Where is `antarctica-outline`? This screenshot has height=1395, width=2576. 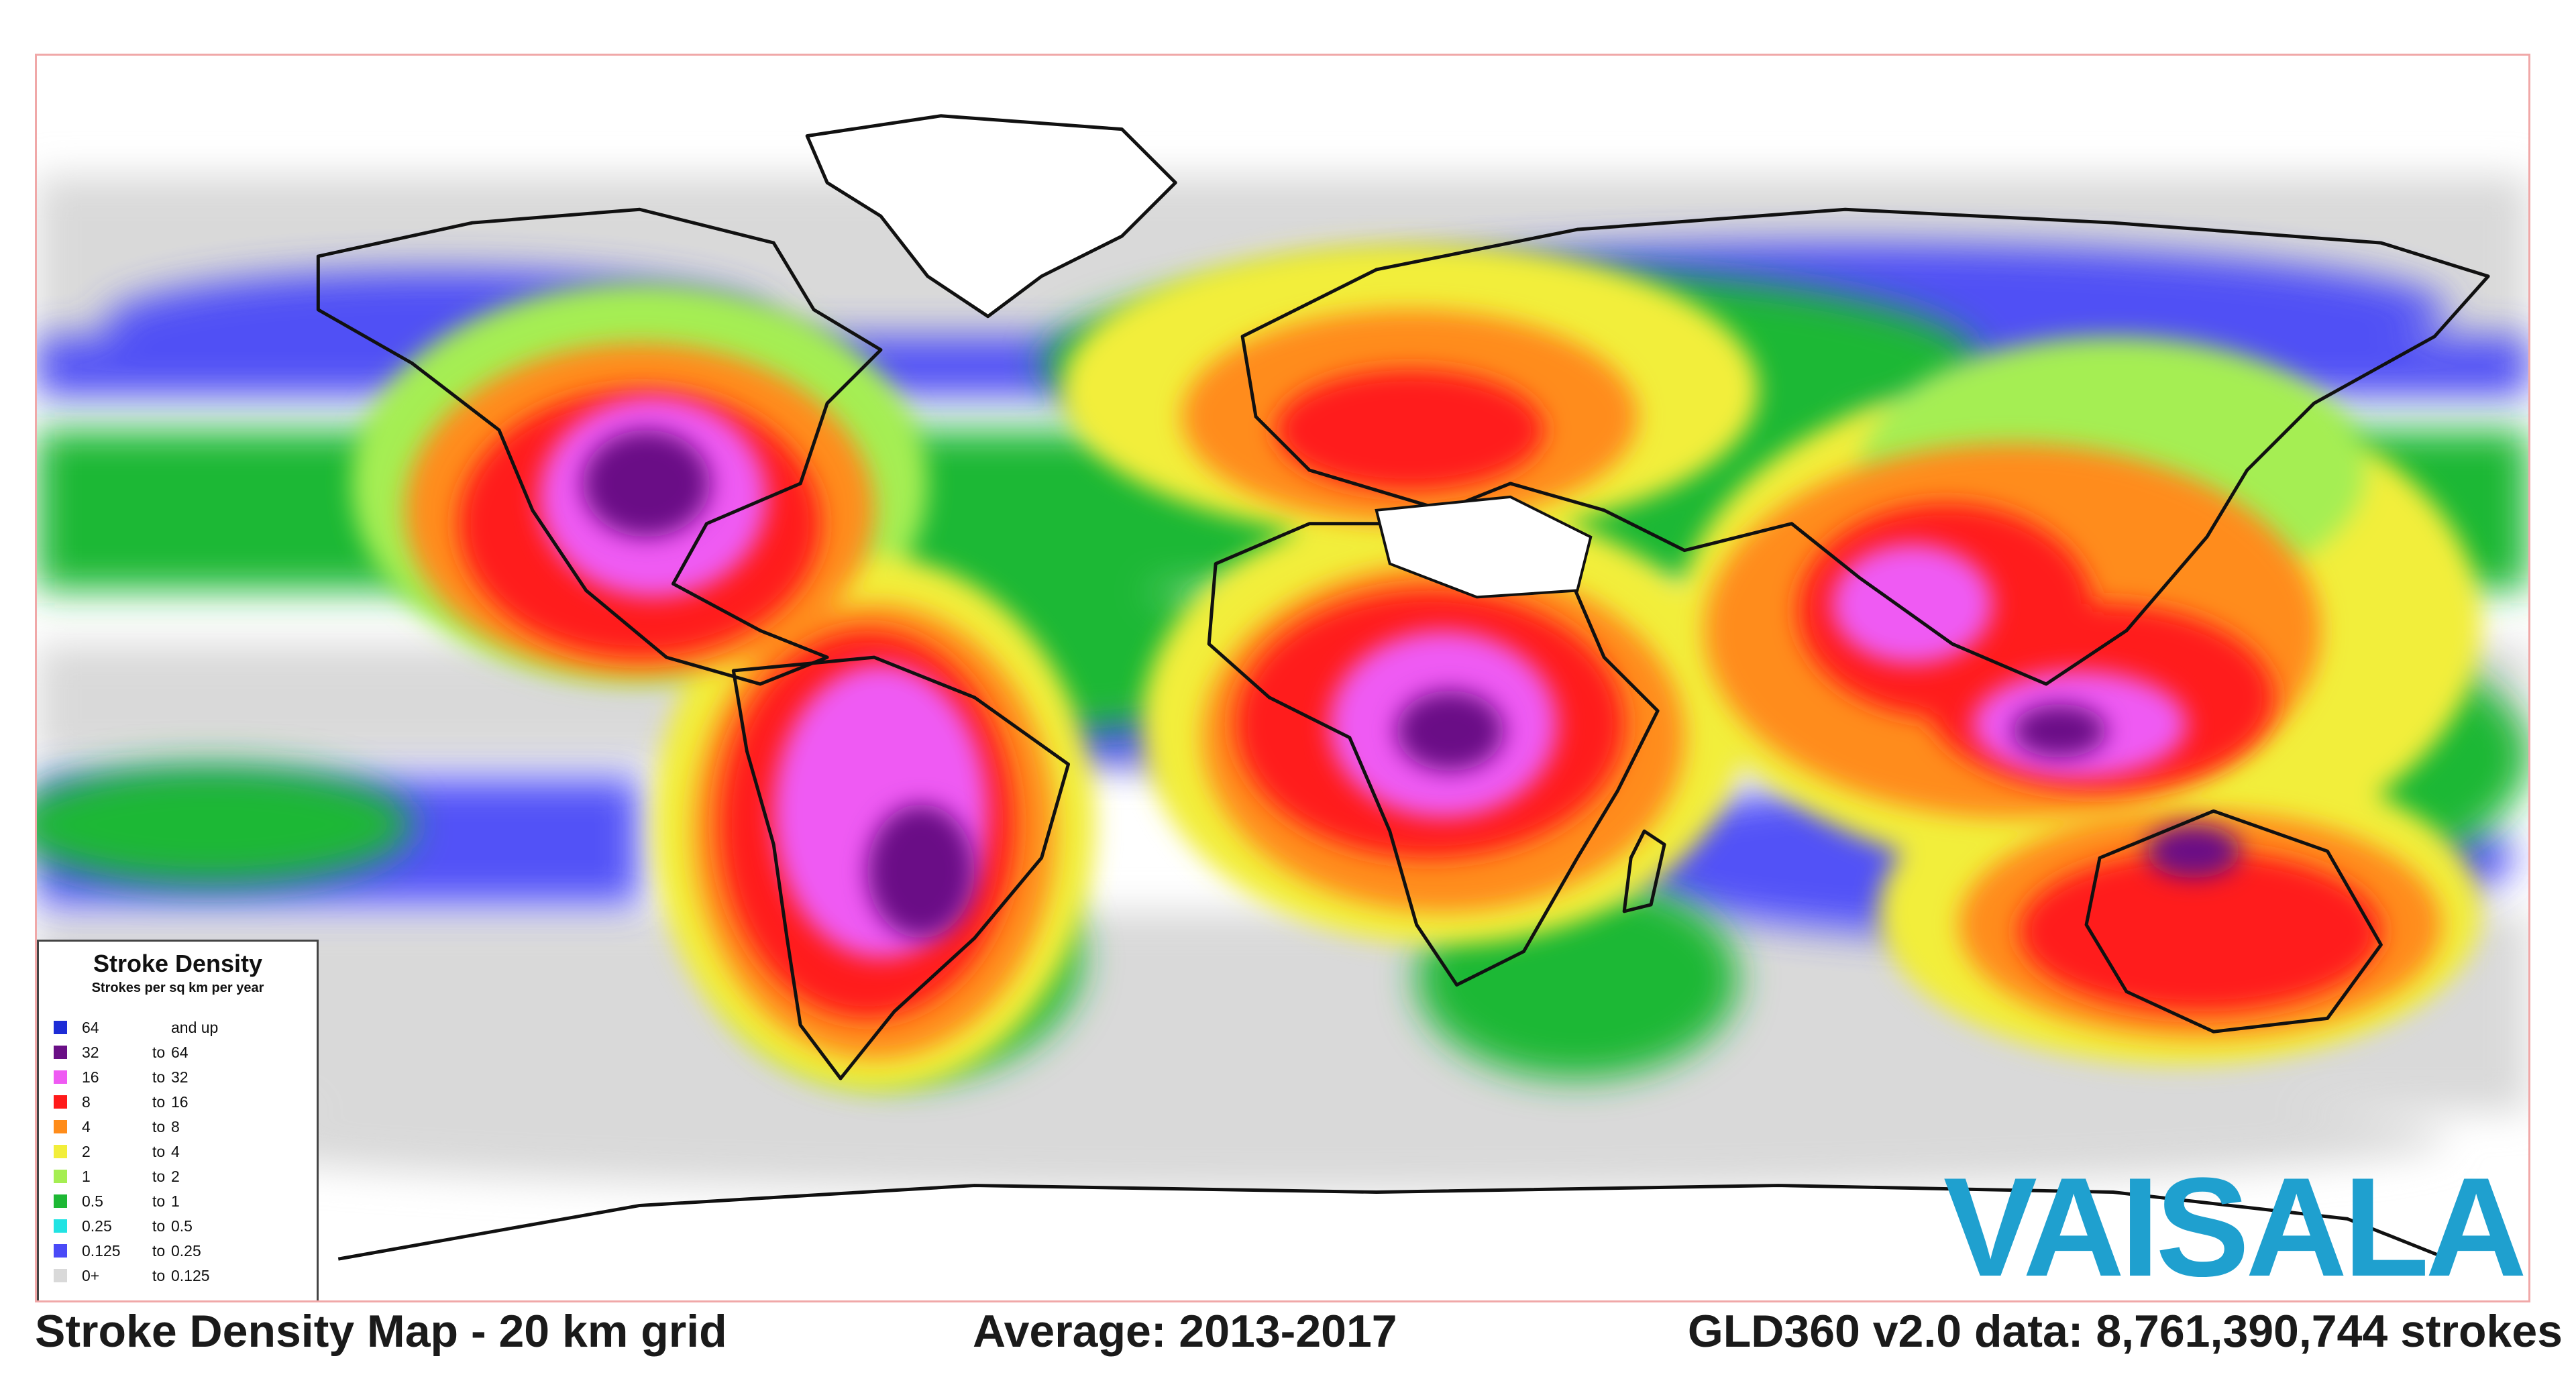
antarctica-outline is located at coordinates (1393, 1222).